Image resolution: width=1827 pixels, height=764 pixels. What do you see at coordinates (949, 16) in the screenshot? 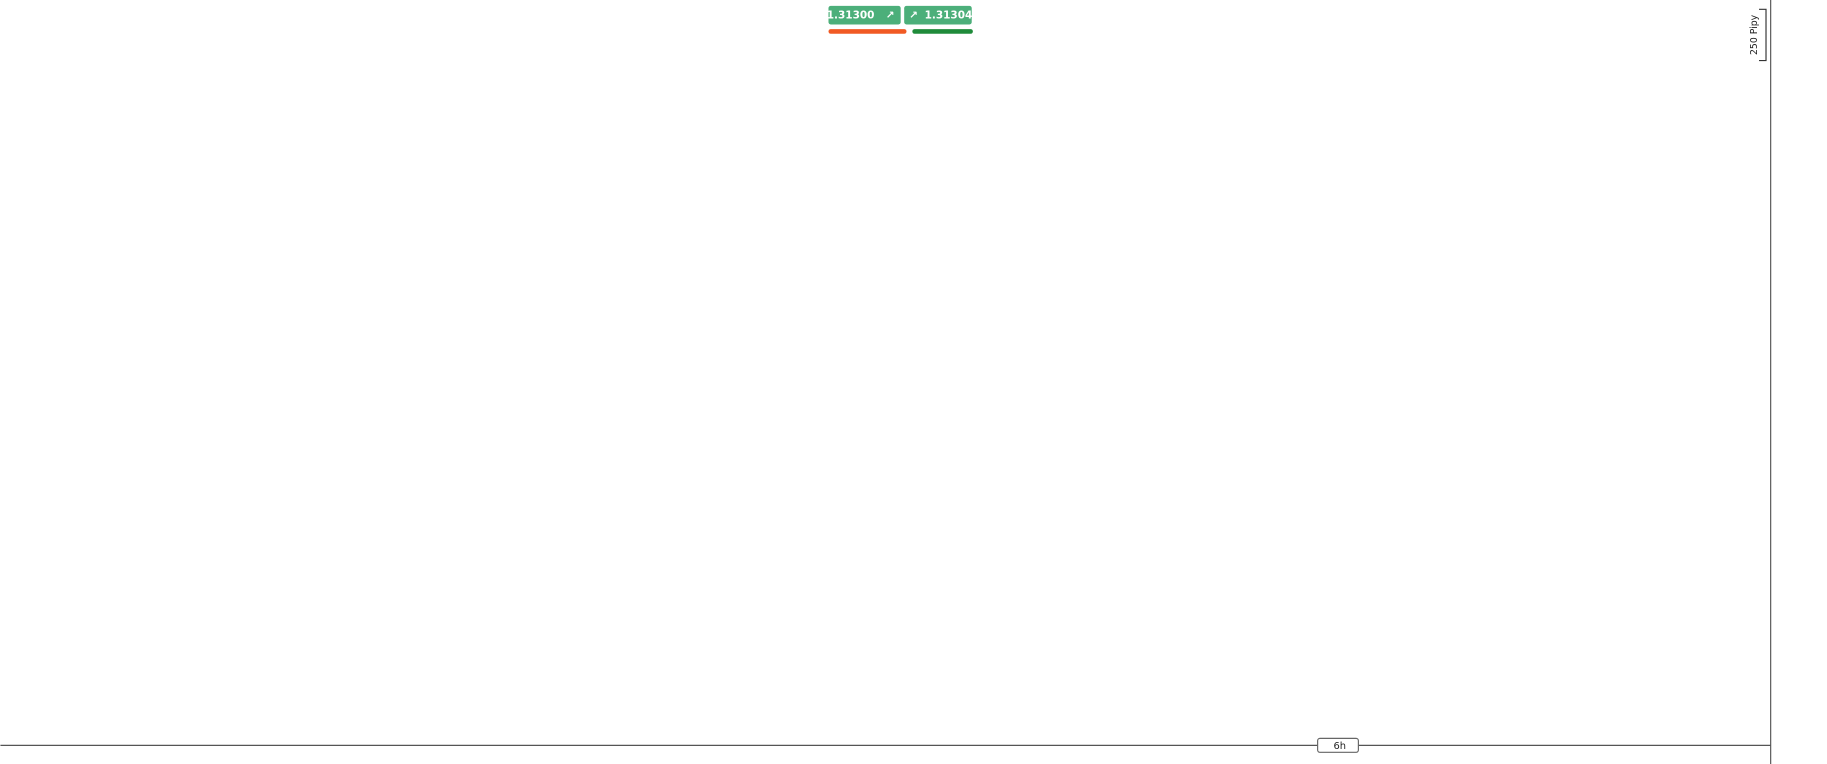
I see `ask-price: 1.31304` at bounding box center [949, 16].